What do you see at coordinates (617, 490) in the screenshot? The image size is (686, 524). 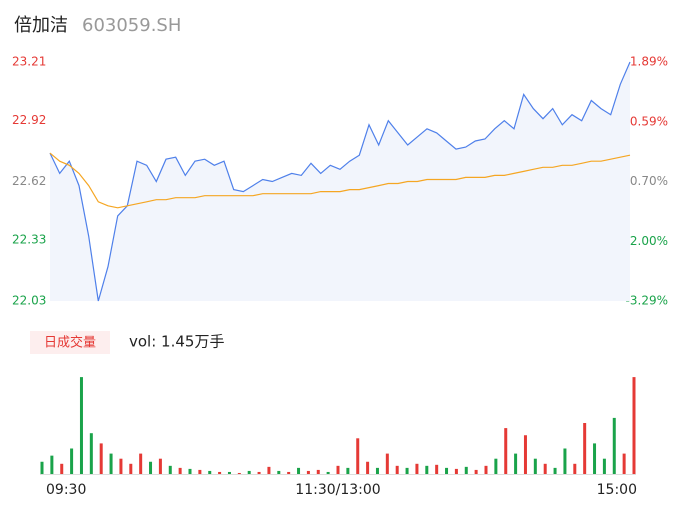 I see `x-tick-label: 15:00` at bounding box center [617, 490].